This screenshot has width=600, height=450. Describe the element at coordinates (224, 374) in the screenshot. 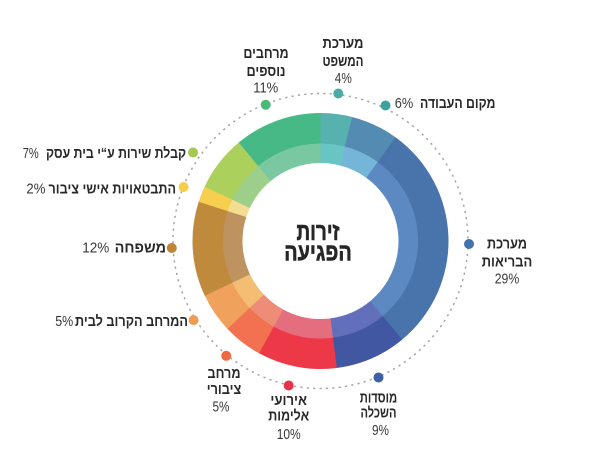

I see `svg-text: מרחב` at that location.